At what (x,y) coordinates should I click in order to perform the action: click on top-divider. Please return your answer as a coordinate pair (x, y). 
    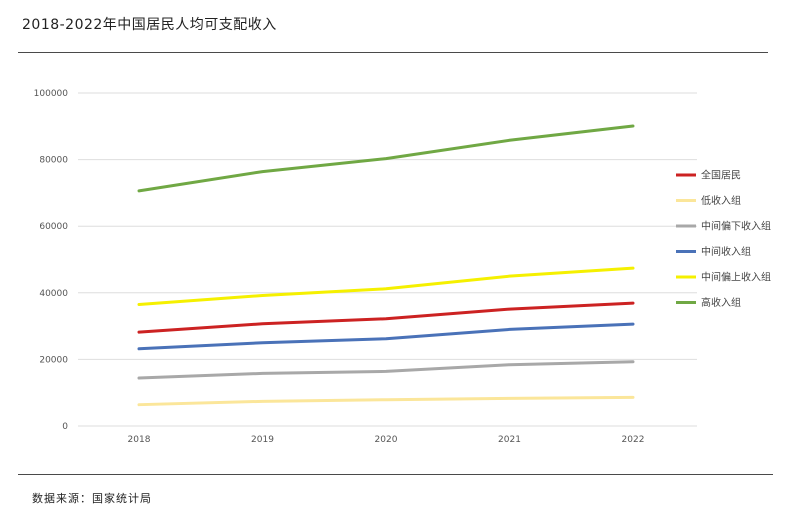
    Looking at the image, I should click on (393, 52).